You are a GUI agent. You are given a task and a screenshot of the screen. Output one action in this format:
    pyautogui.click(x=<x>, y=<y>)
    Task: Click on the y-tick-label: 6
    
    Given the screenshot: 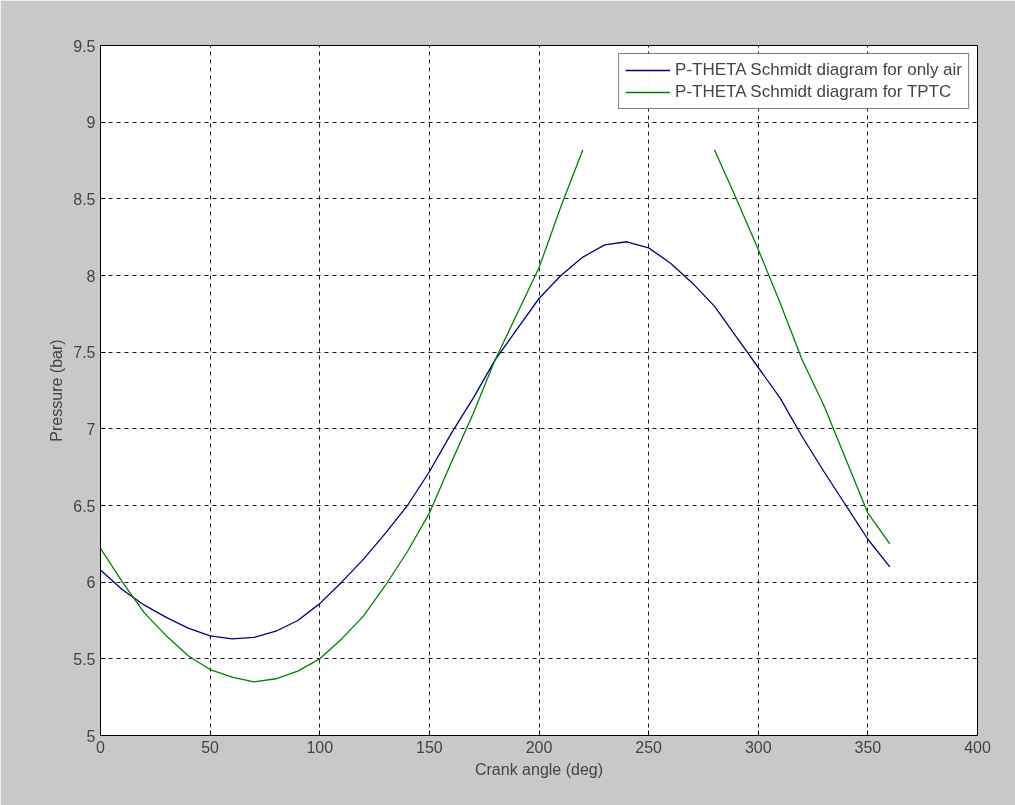 What is the action you would take?
    pyautogui.click(x=91, y=583)
    